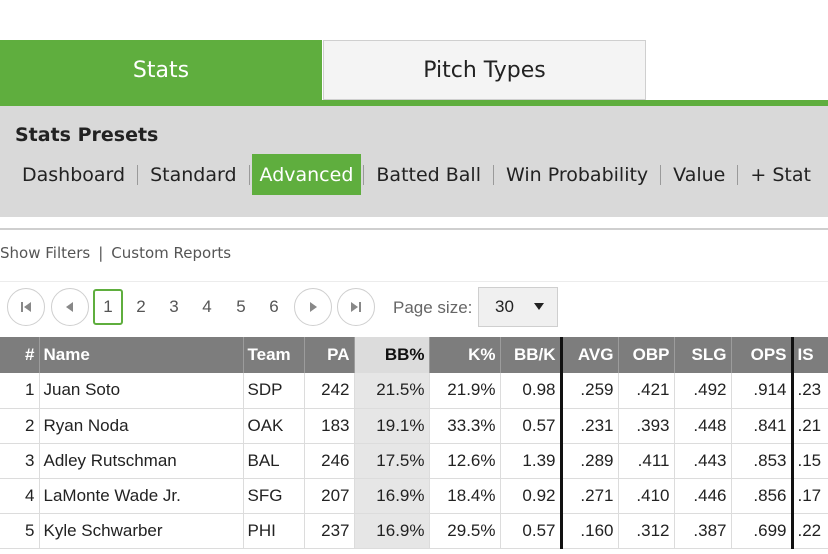 This screenshot has height=554, width=828. Describe the element at coordinates (414, 308) in the screenshot. I see `pager-bar` at that location.